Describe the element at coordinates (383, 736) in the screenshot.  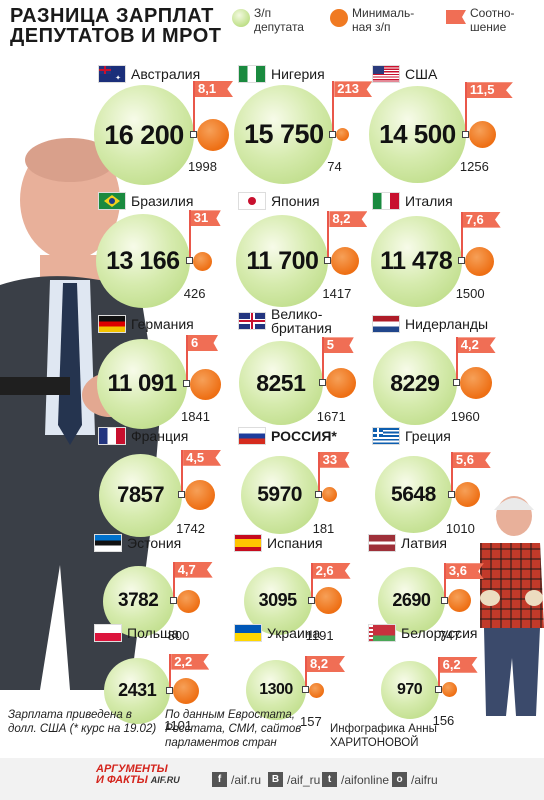
I see `footnote-credits: Инфографика Анны ХАРИТОНОВОЙ` at that location.